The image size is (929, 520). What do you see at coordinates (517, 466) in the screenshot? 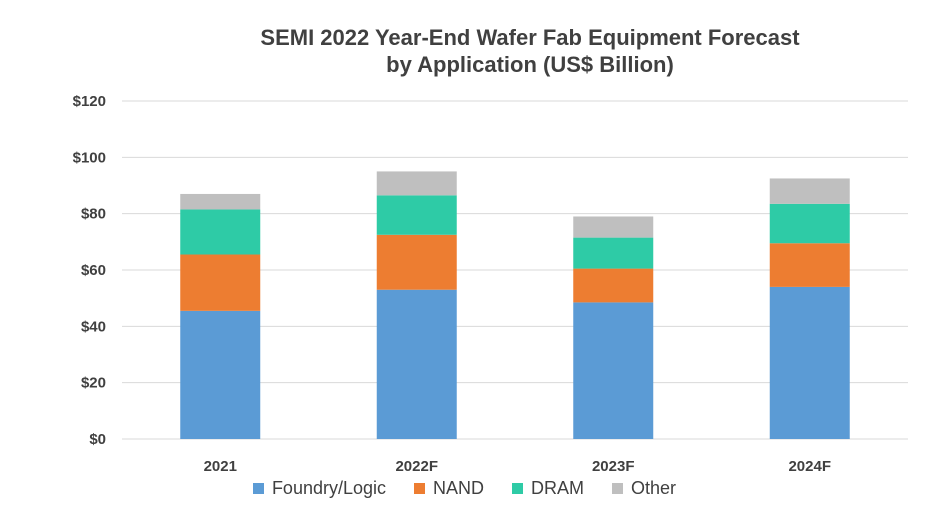
I see `x-axis-ticks: 2021 2022F 2023F 2024F` at bounding box center [517, 466].